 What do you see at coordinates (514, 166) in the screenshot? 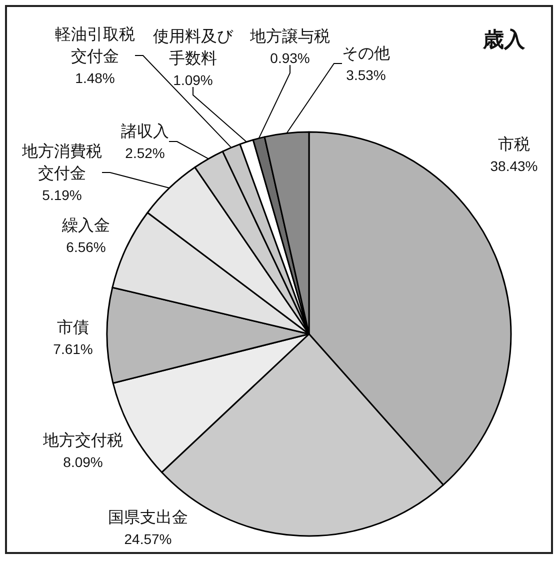
I see `data-label: 38.43%` at bounding box center [514, 166].